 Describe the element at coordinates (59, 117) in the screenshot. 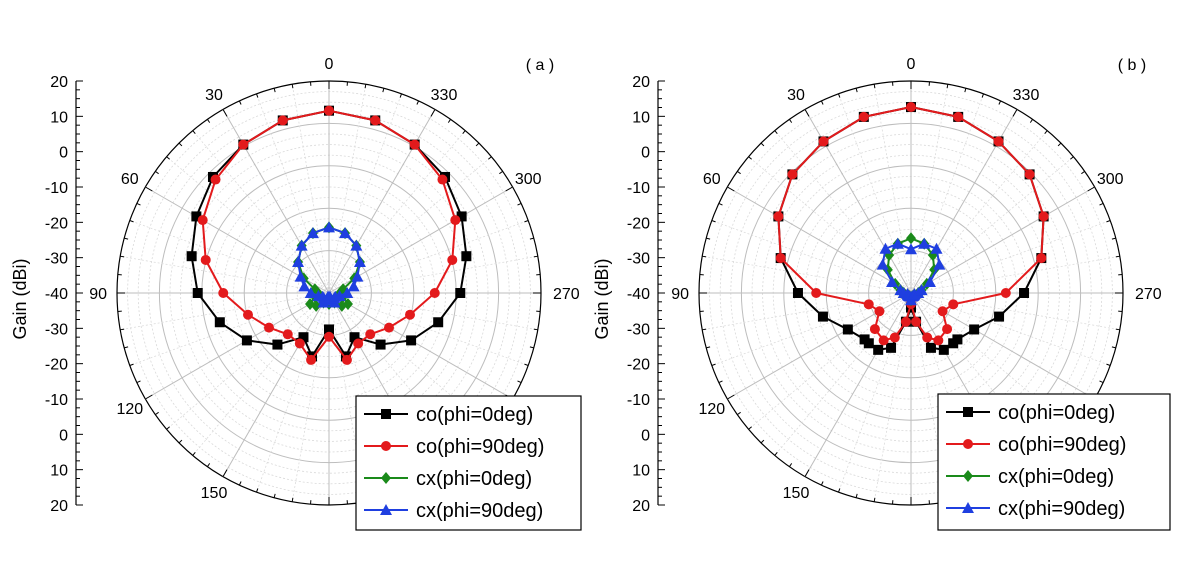

I see `radial-tick-label: 10` at that location.